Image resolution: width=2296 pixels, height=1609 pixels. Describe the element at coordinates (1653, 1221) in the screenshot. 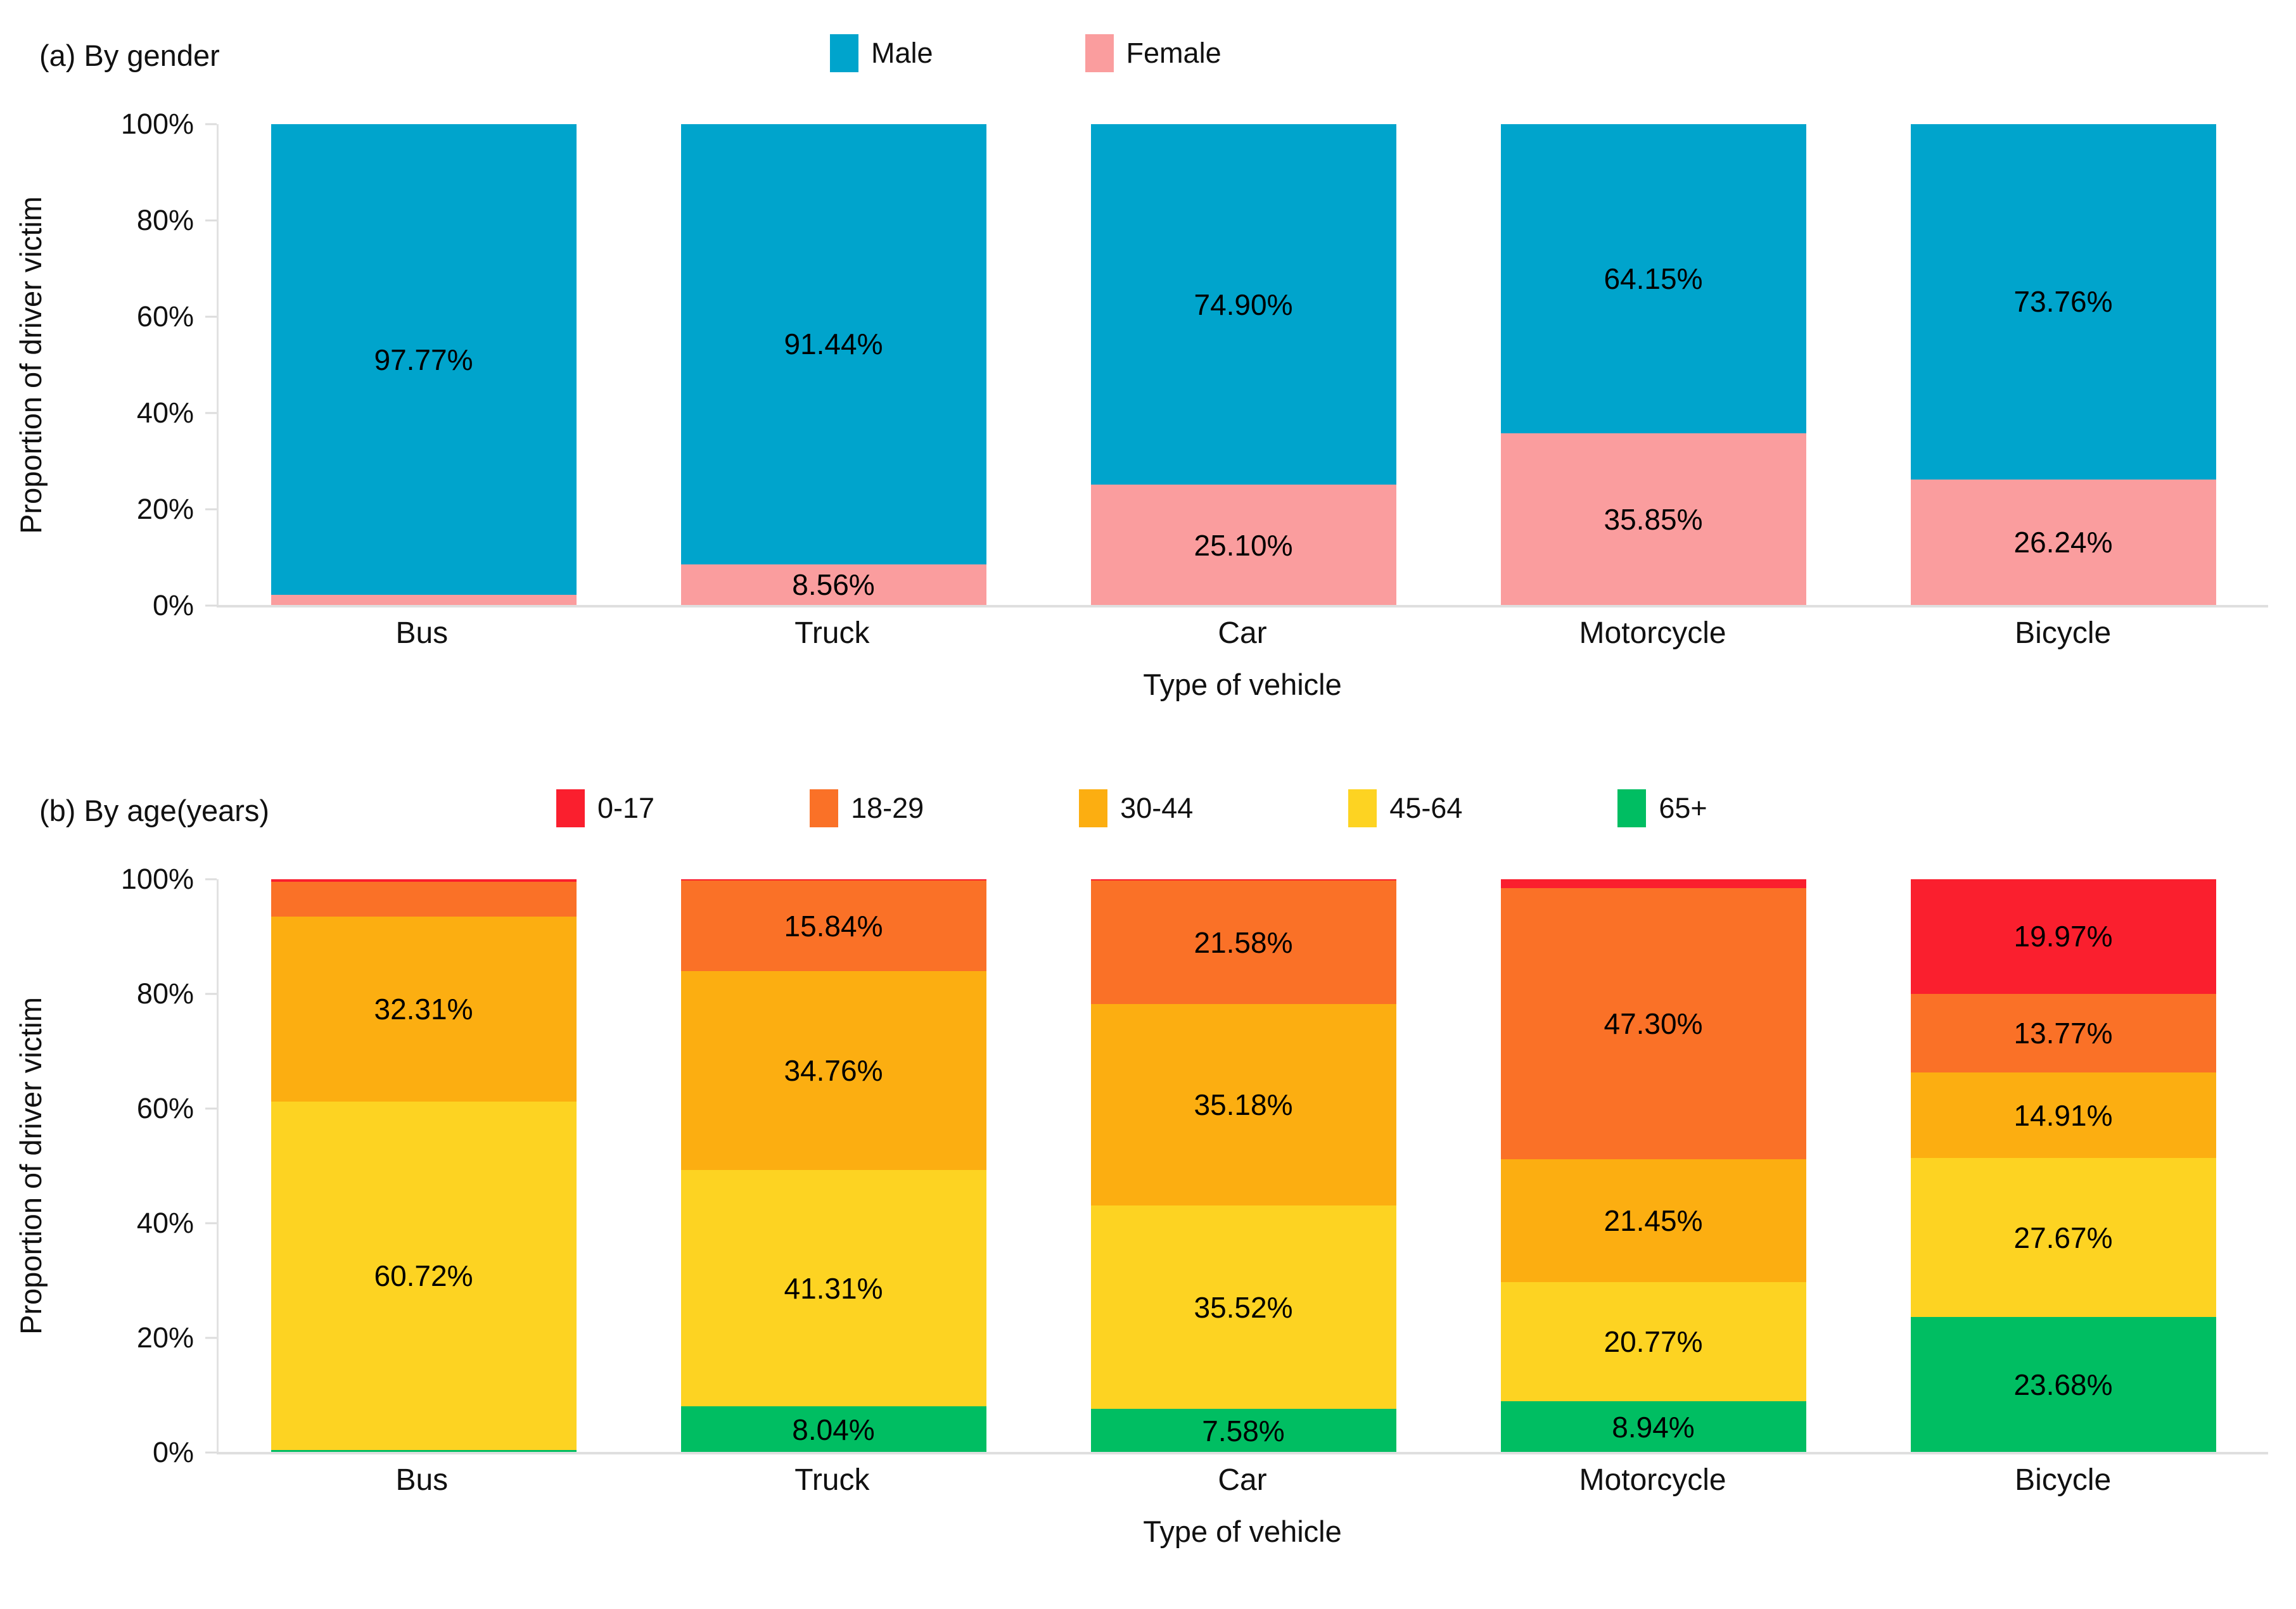

I see `bar-value-label: 21.45%` at that location.